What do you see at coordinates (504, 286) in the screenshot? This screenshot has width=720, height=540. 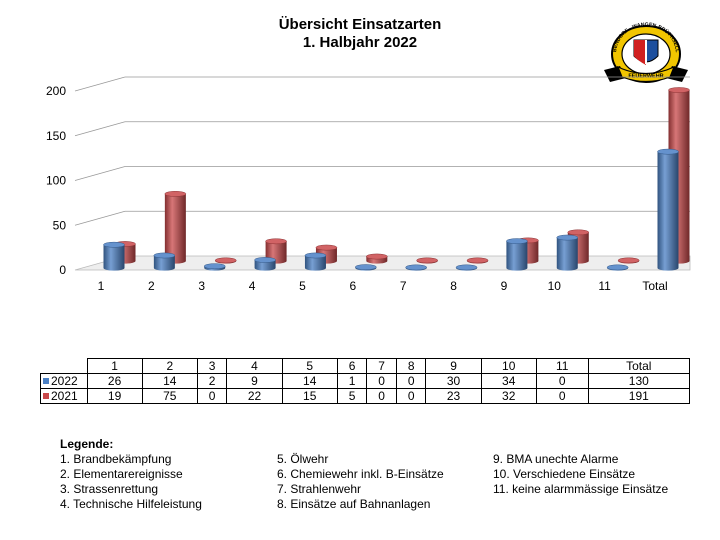 I see `x-tick-label: 9` at bounding box center [504, 286].